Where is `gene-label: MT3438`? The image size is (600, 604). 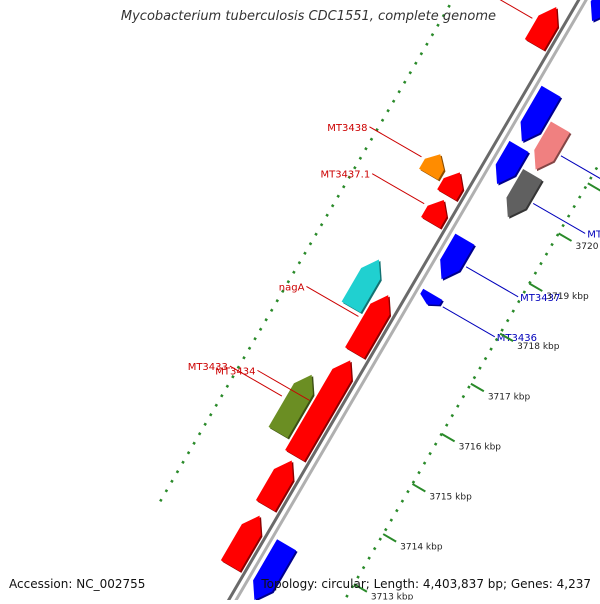
gene-label: MT3438 is located at coordinates (347, 128).